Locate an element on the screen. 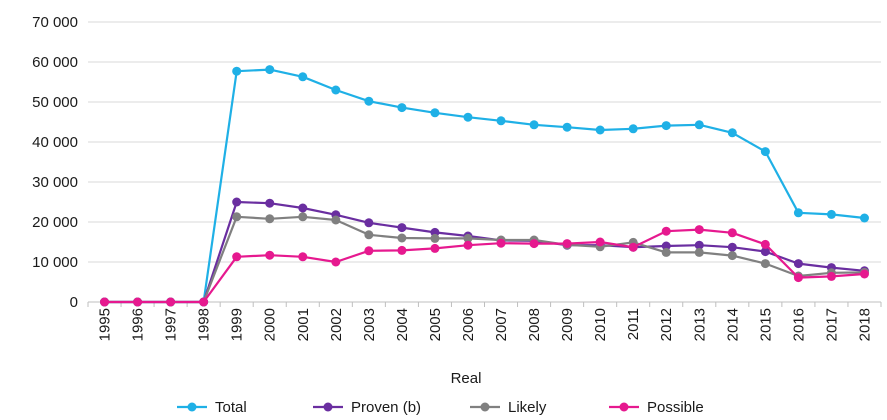 This screenshot has height=420, width=887. x-tick-label: 1999 is located at coordinates (237, 324).